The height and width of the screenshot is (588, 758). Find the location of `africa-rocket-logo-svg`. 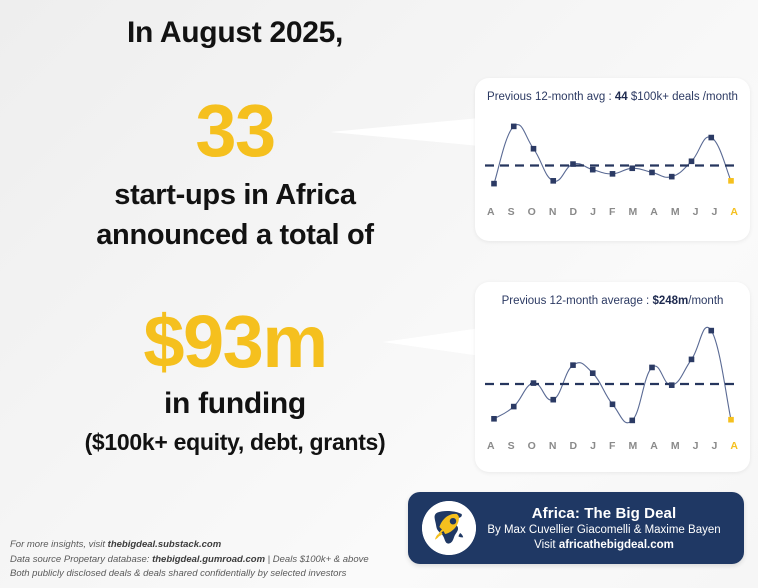

africa-rocket-logo-svg is located at coordinates (449, 528).